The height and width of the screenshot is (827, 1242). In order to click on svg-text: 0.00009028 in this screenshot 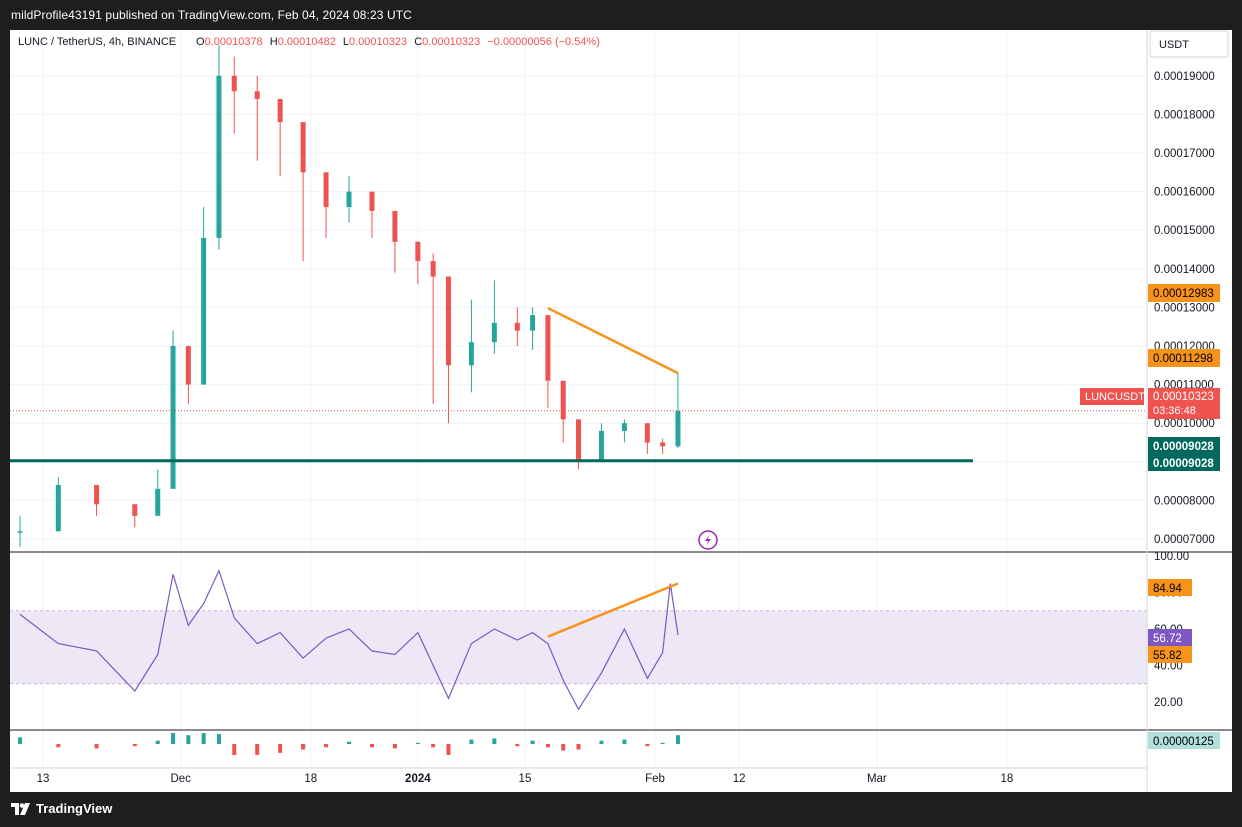, I will do `click(1183, 447)`.